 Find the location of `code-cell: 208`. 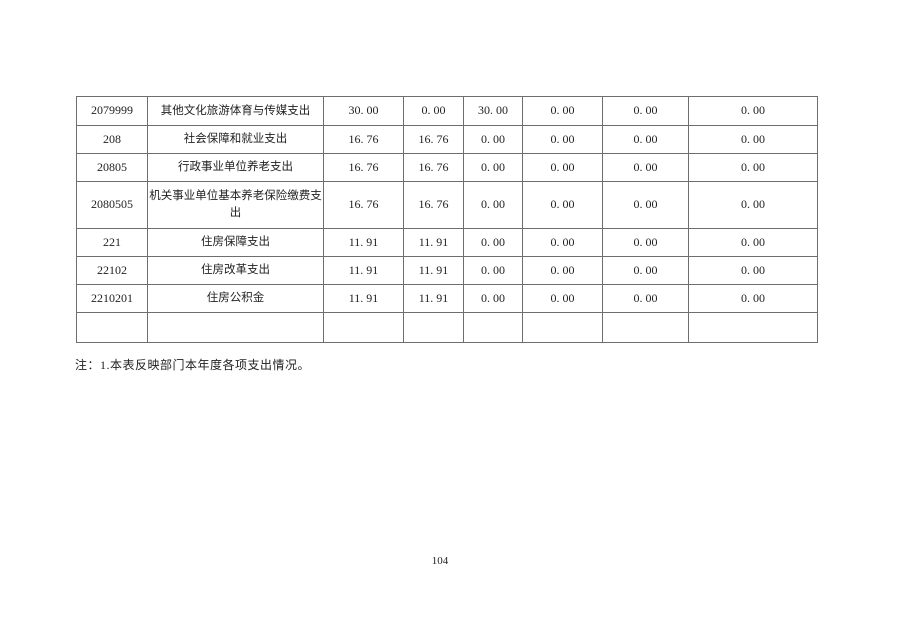

code-cell: 208 is located at coordinates (112, 139).